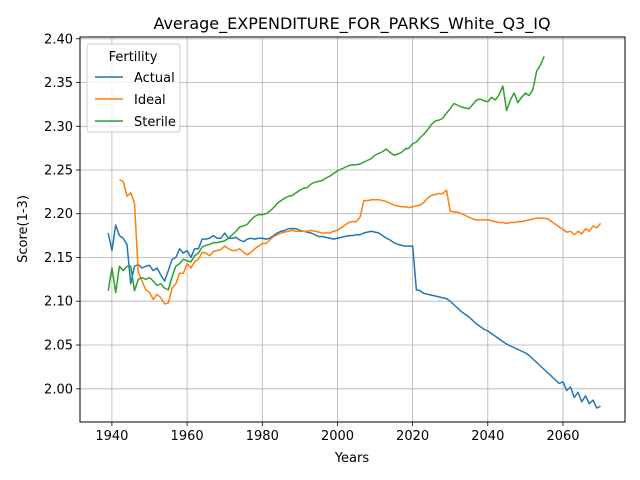 The height and width of the screenshot is (480, 640). I want to click on x-tick-label: 1980, so click(262, 436).